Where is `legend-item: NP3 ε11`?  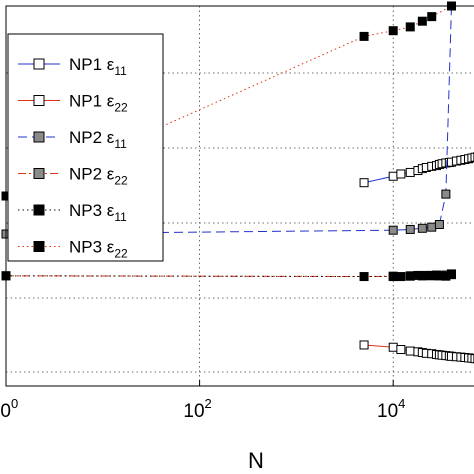 legend-item: NP3 ε11 is located at coordinates (72, 212).